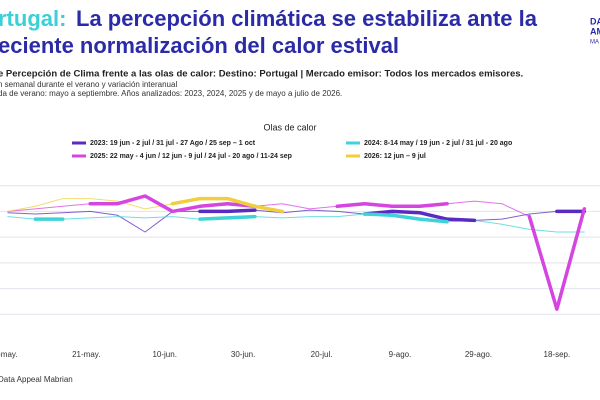  Describe the element at coordinates (86, 354) in the screenshot. I see `x-tick-label: 21-may.` at that location.